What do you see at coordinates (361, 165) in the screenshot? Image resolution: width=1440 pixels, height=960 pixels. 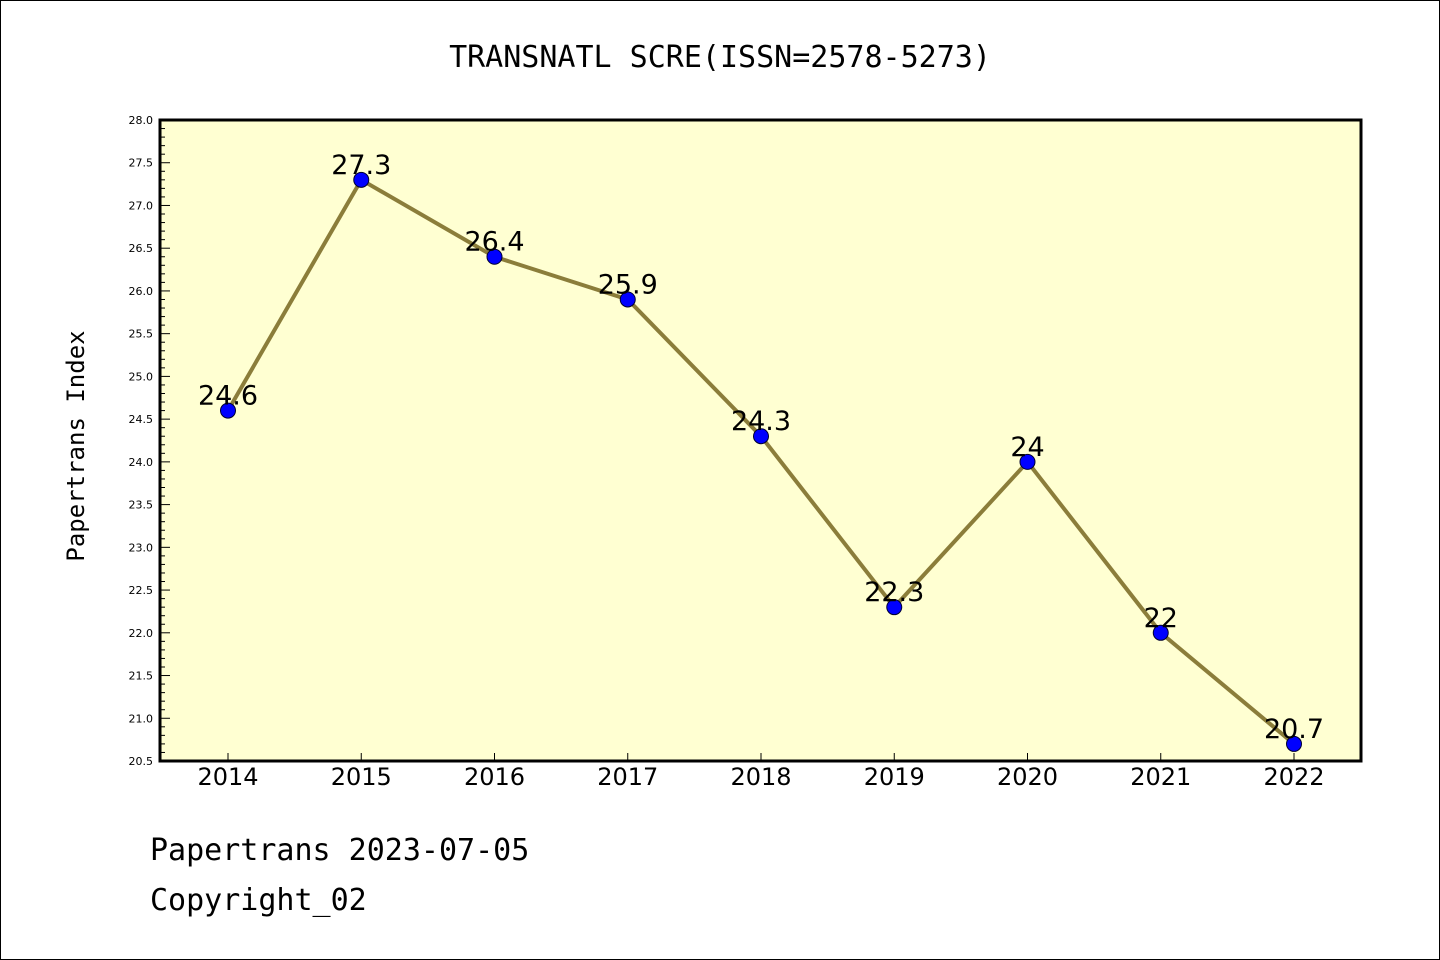 I see `data-label: 27.3` at bounding box center [361, 165].